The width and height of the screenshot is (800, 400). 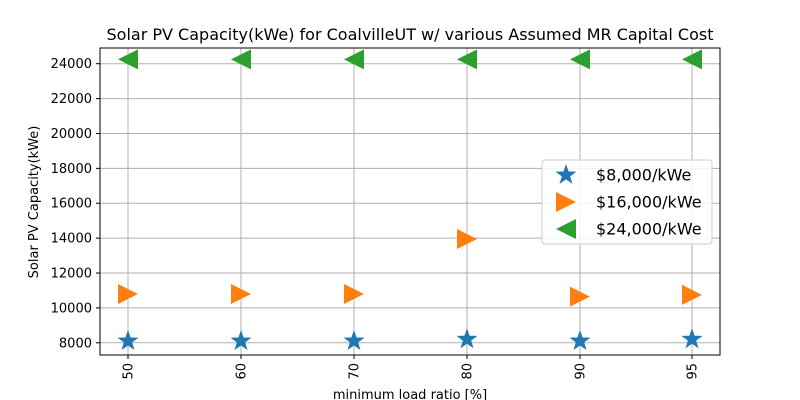 I want to click on y-tick-label: 14000, so click(x=71, y=239).